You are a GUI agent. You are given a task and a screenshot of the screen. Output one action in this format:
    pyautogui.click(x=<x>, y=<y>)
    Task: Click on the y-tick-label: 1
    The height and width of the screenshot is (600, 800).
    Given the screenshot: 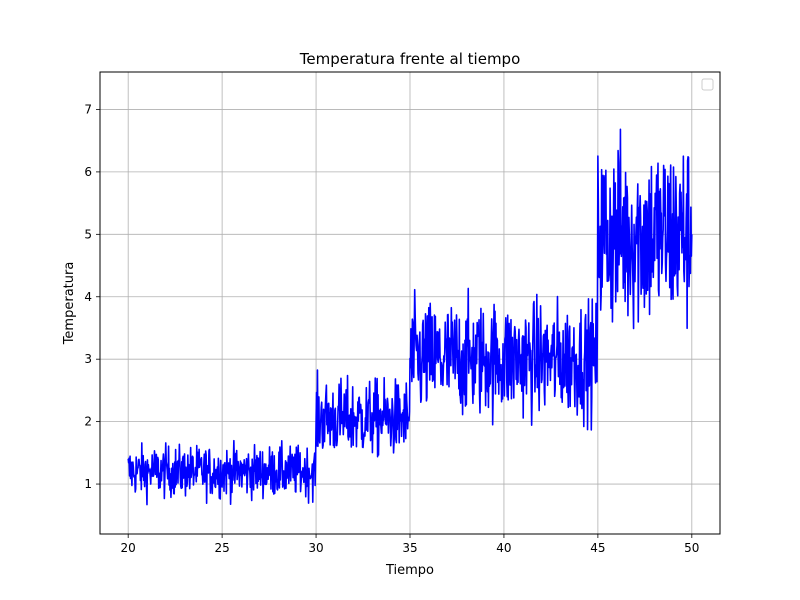 What is the action you would take?
    pyautogui.click(x=88, y=484)
    